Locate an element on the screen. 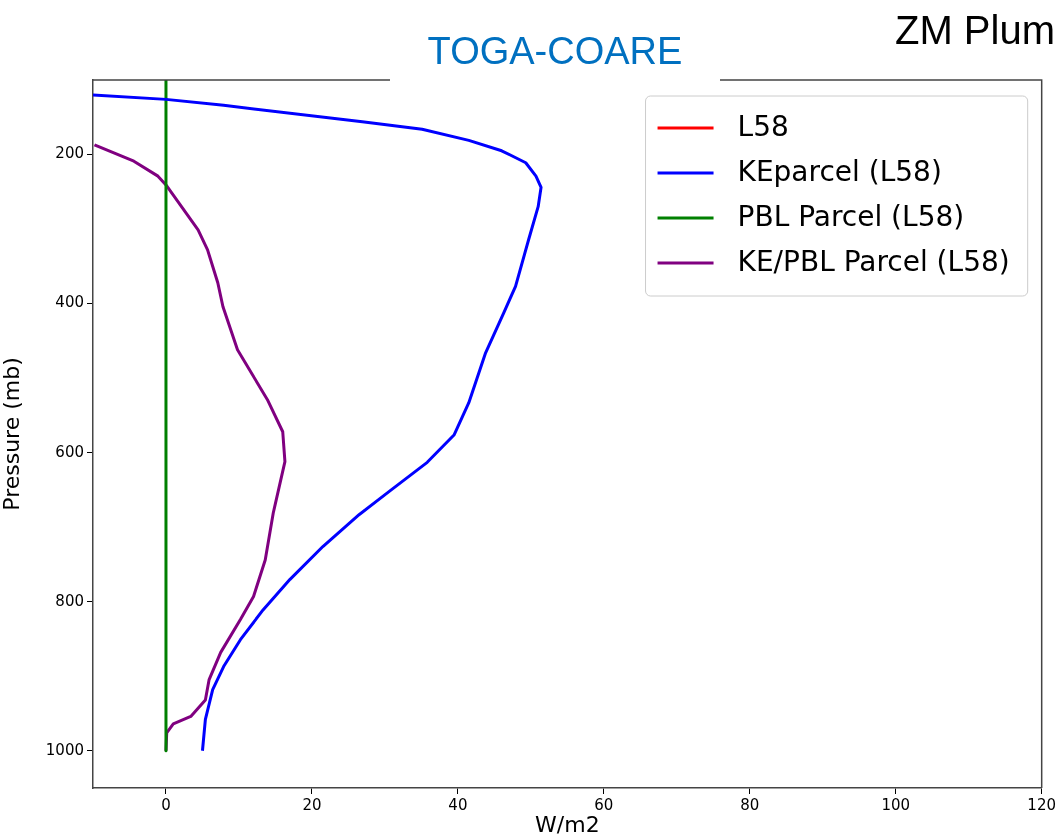 The image size is (1059, 839). legend-label: L58 is located at coordinates (763, 127).